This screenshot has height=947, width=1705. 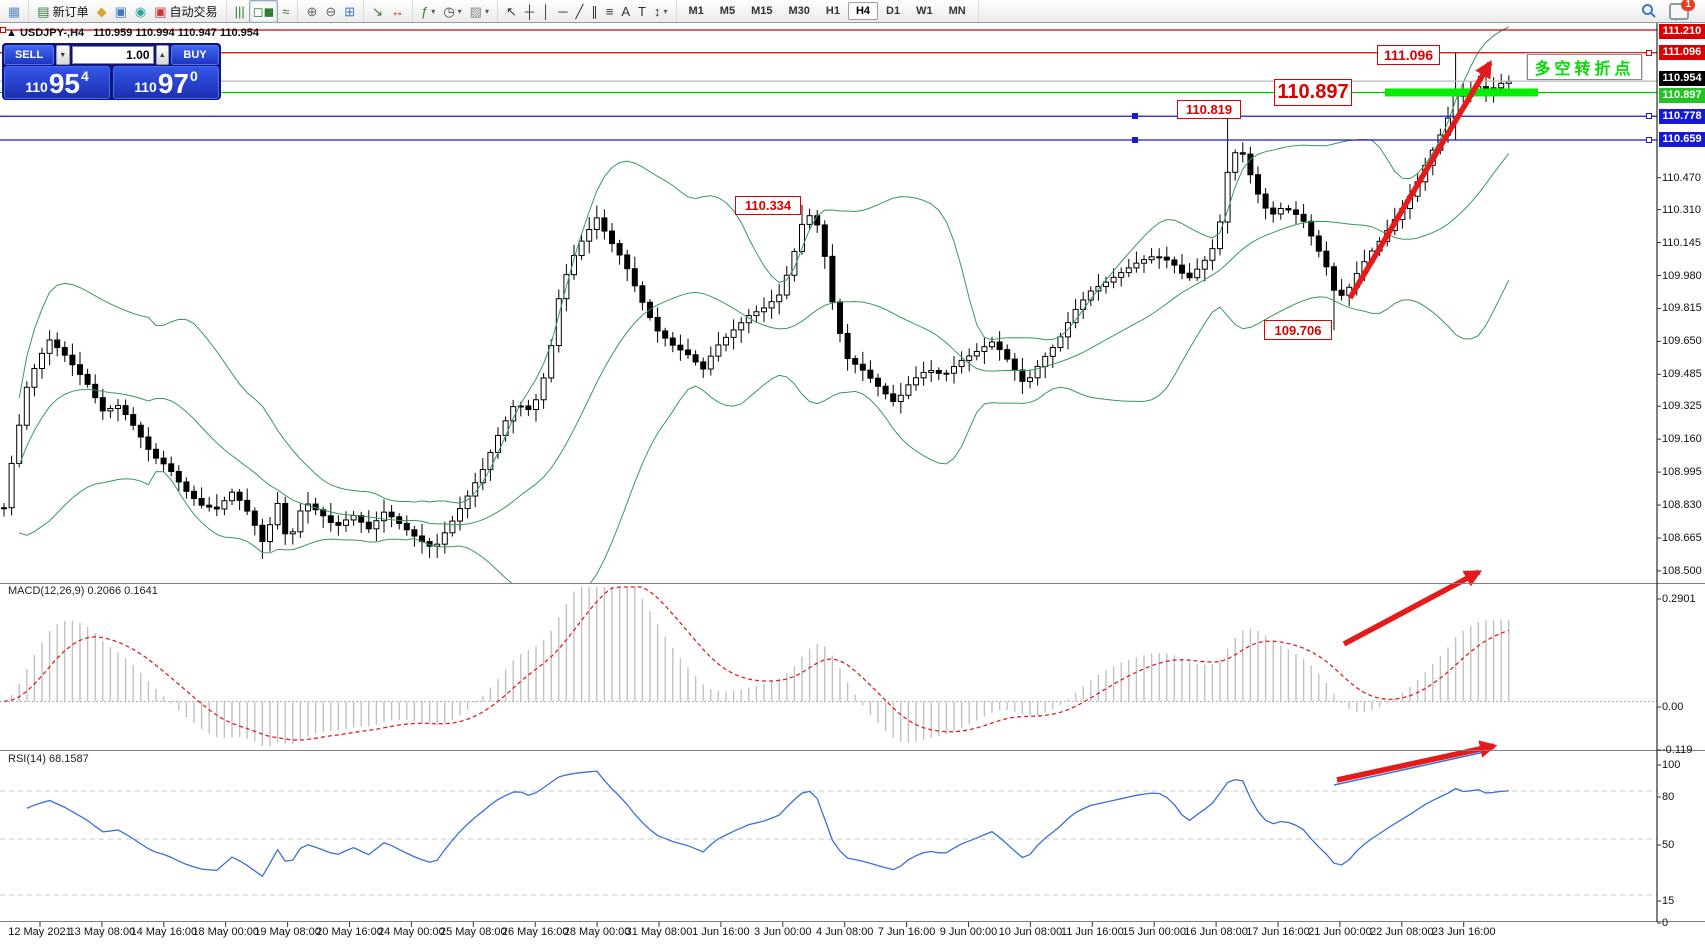 I want to click on periods-button: ◷, so click(x=449, y=11).